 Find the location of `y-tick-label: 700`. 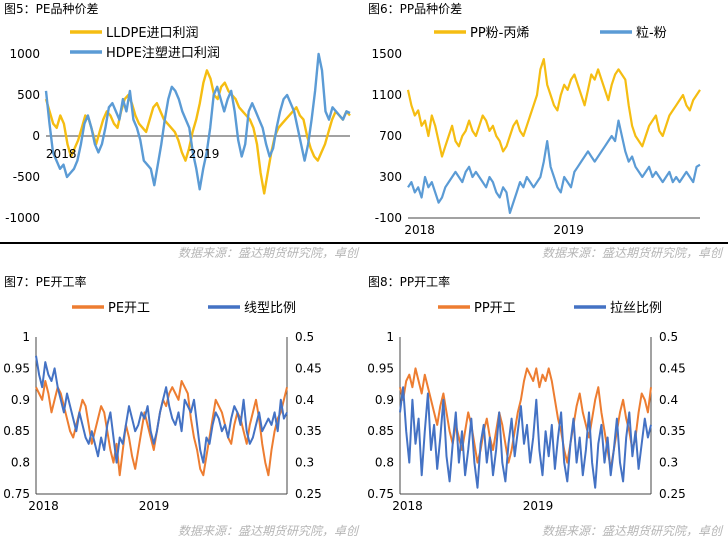

y-tick-label: 700 is located at coordinates (390, 136).